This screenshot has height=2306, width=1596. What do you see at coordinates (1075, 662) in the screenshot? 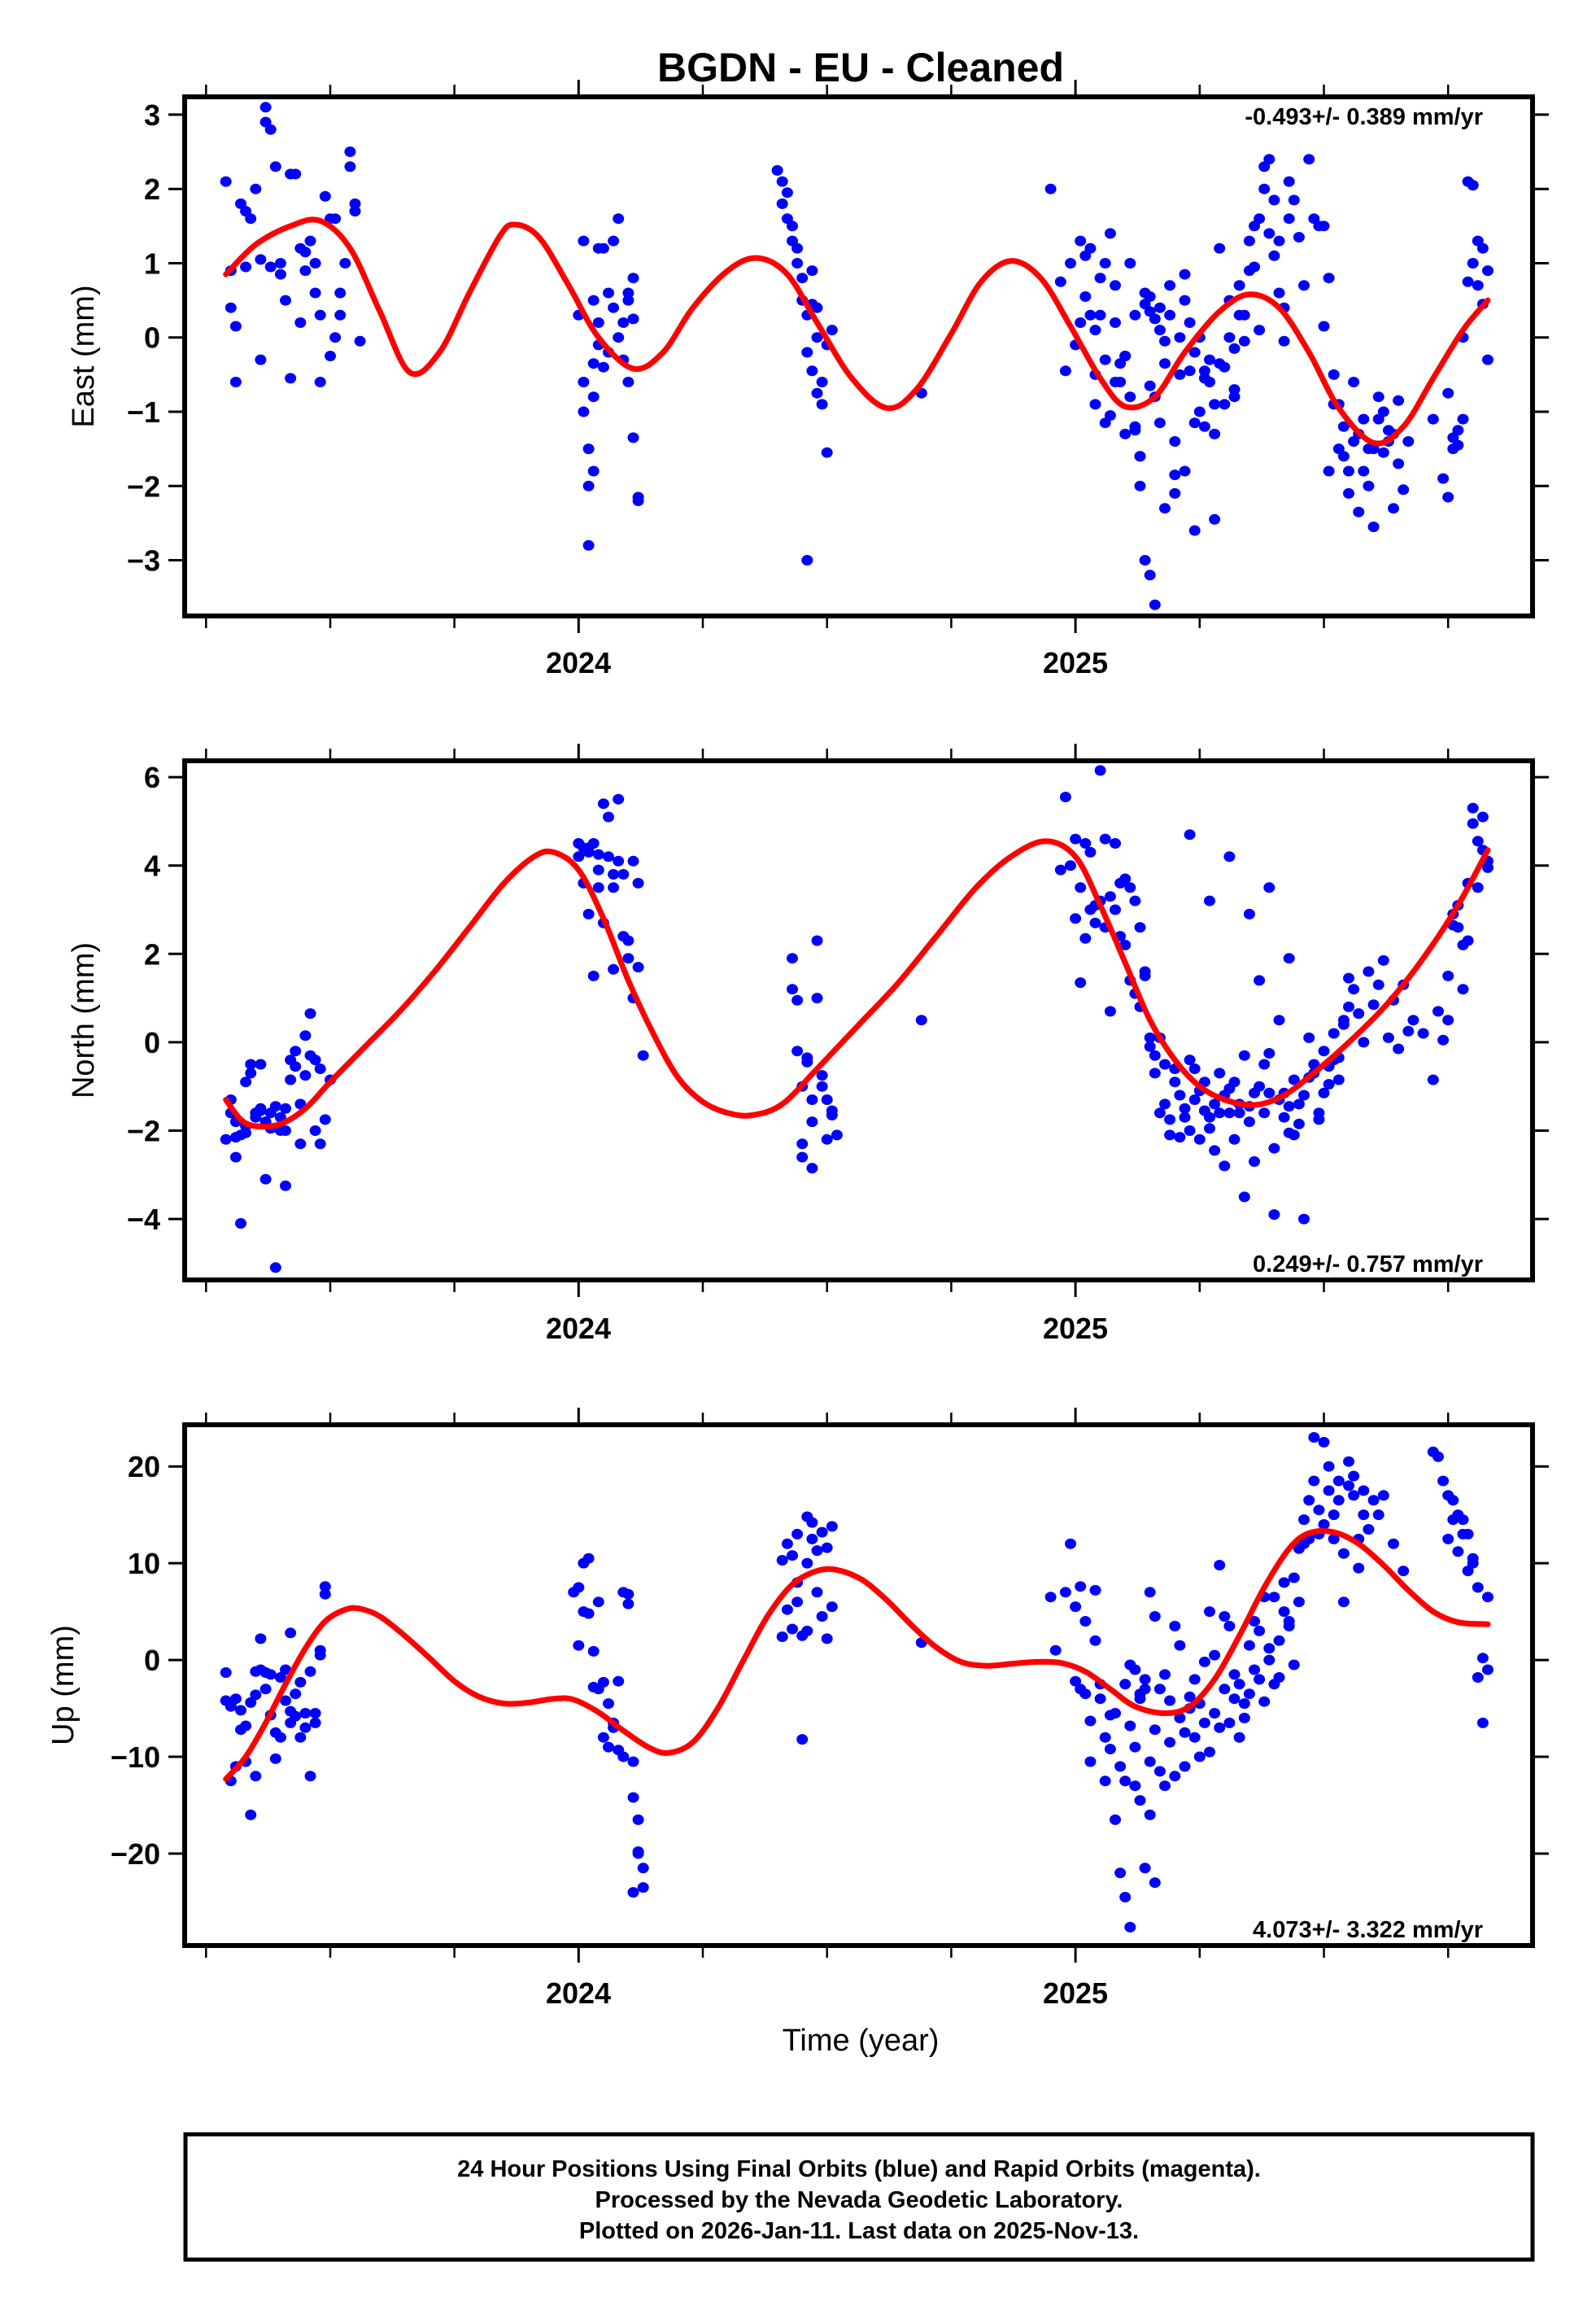
I see `east-x-tick-label-2025: 2025` at bounding box center [1075, 662].